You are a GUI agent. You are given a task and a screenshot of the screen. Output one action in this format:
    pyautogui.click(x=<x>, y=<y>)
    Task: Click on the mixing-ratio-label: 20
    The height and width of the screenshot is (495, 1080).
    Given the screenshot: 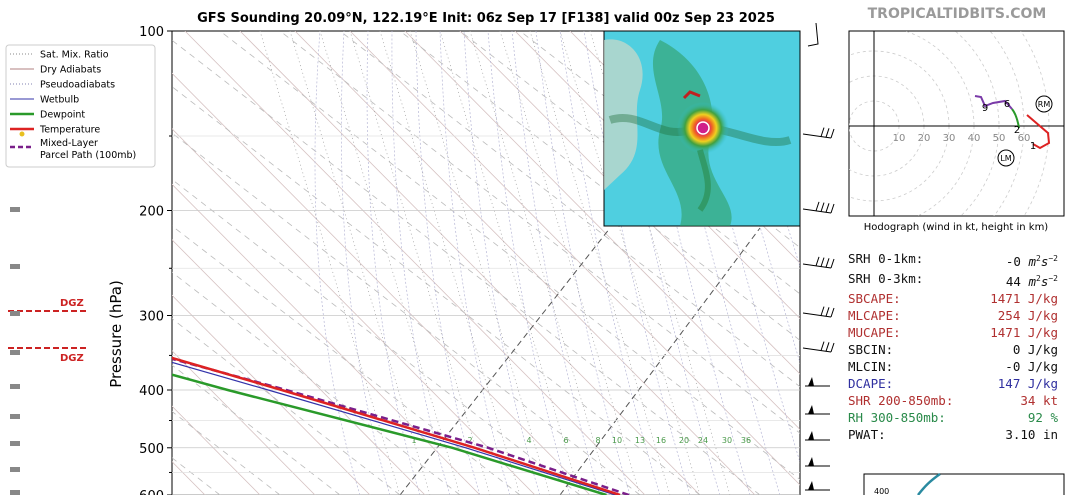 What is the action you would take?
    pyautogui.click(x=684, y=440)
    